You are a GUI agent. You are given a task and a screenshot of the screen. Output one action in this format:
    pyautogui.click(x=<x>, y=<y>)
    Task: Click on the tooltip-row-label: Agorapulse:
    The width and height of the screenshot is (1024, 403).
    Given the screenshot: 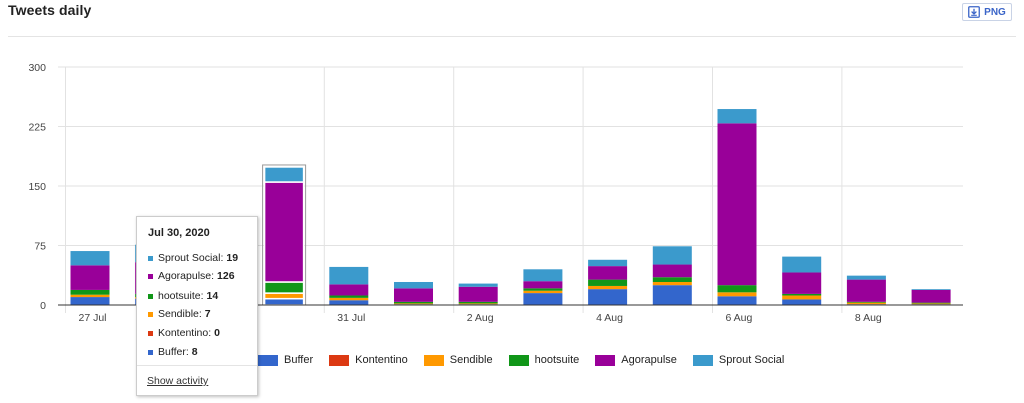 What is the action you would take?
    pyautogui.click(x=186, y=276)
    